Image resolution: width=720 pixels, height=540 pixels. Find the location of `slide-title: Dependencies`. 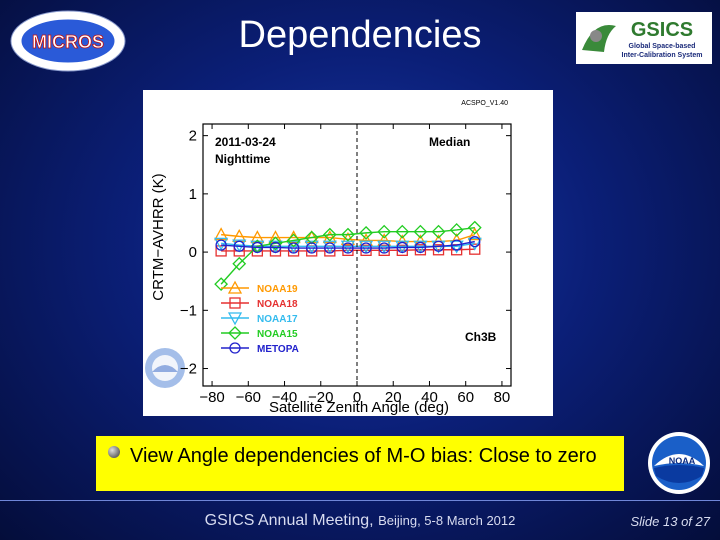

slide-title: Dependencies is located at coordinates (360, 35).